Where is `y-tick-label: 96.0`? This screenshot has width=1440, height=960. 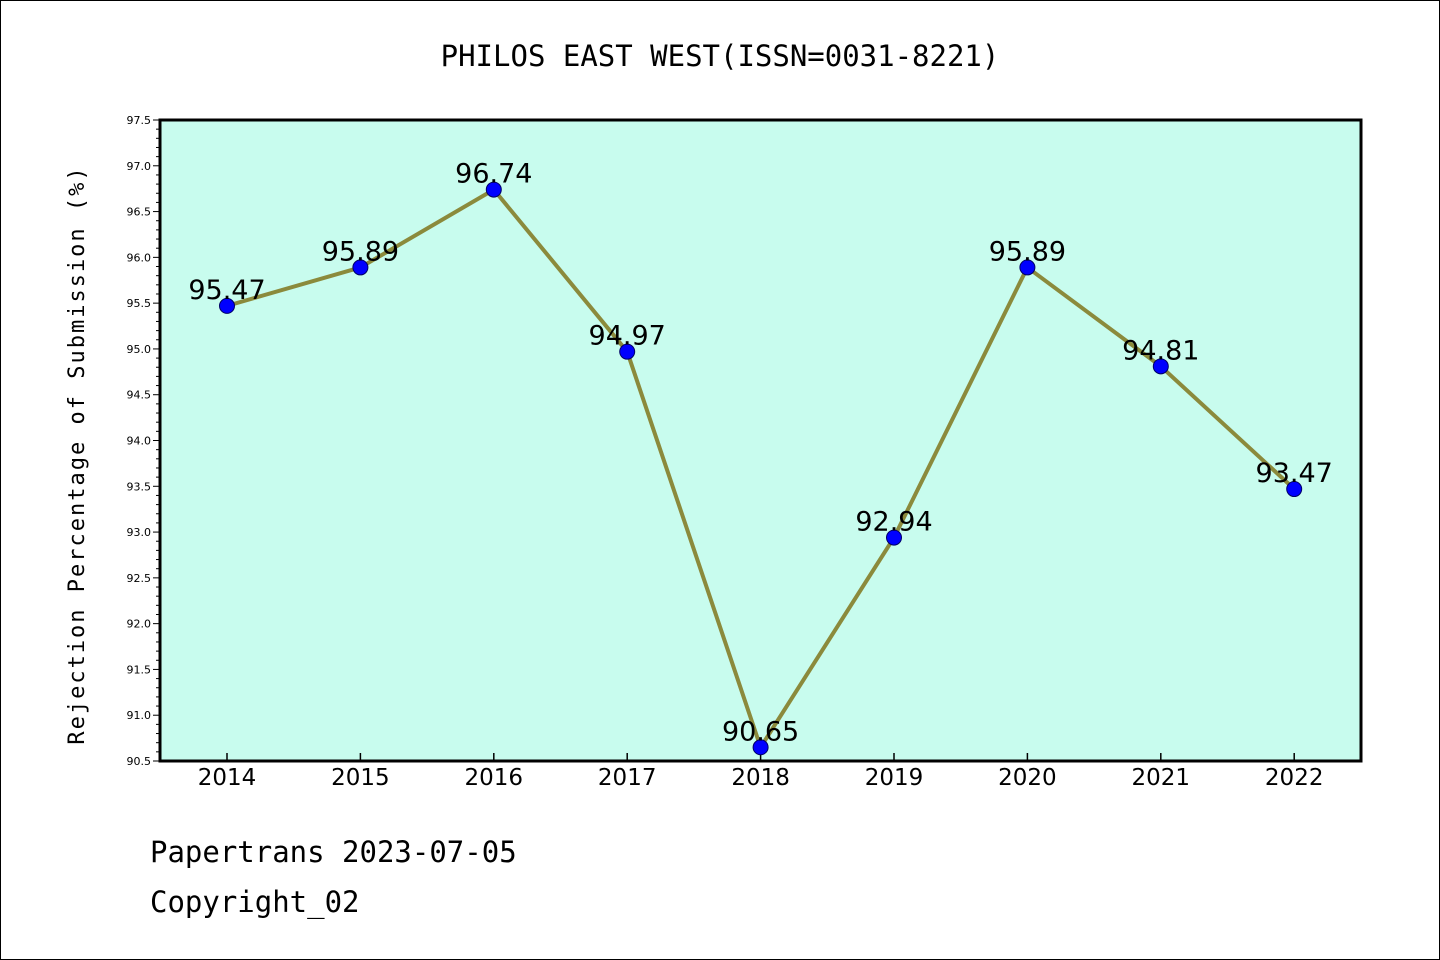
y-tick-label: 96.0 is located at coordinates (139, 257).